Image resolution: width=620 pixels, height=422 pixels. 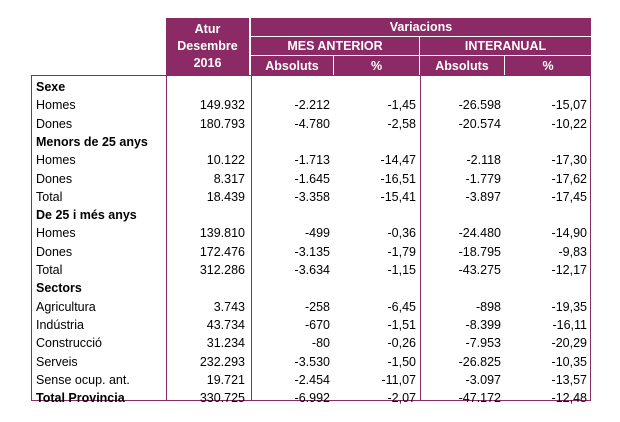 I want to click on var-mes-pct-cell: -11,07, so click(x=398, y=379).